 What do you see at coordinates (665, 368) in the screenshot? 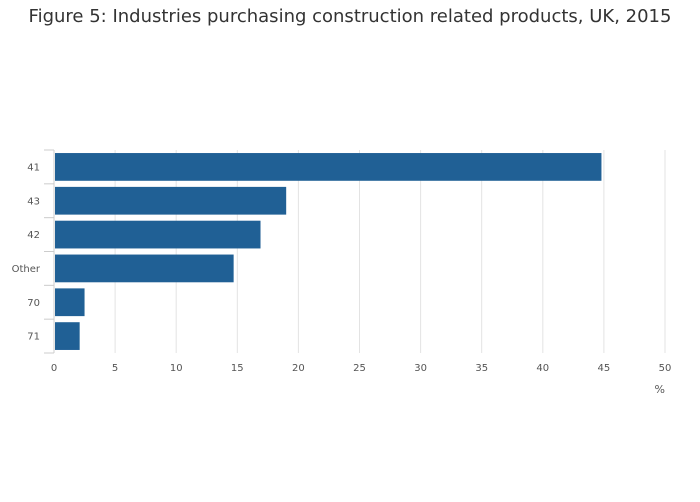
I see `x-tick-label-50: 50` at bounding box center [665, 368].